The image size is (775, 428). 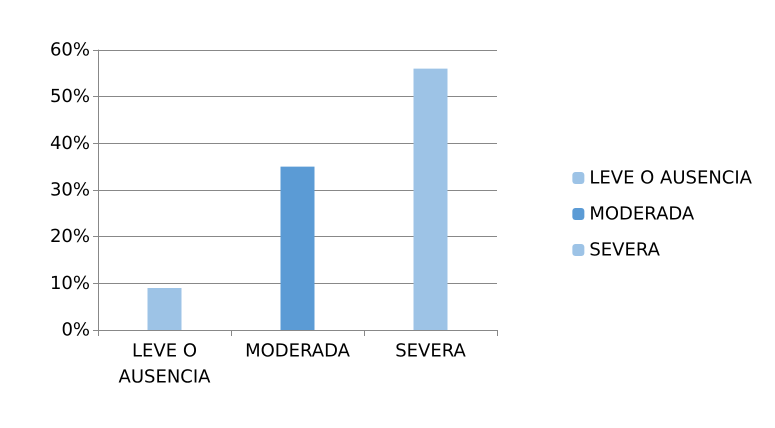 I want to click on y-tick-label: 0%, so click(x=75, y=330).